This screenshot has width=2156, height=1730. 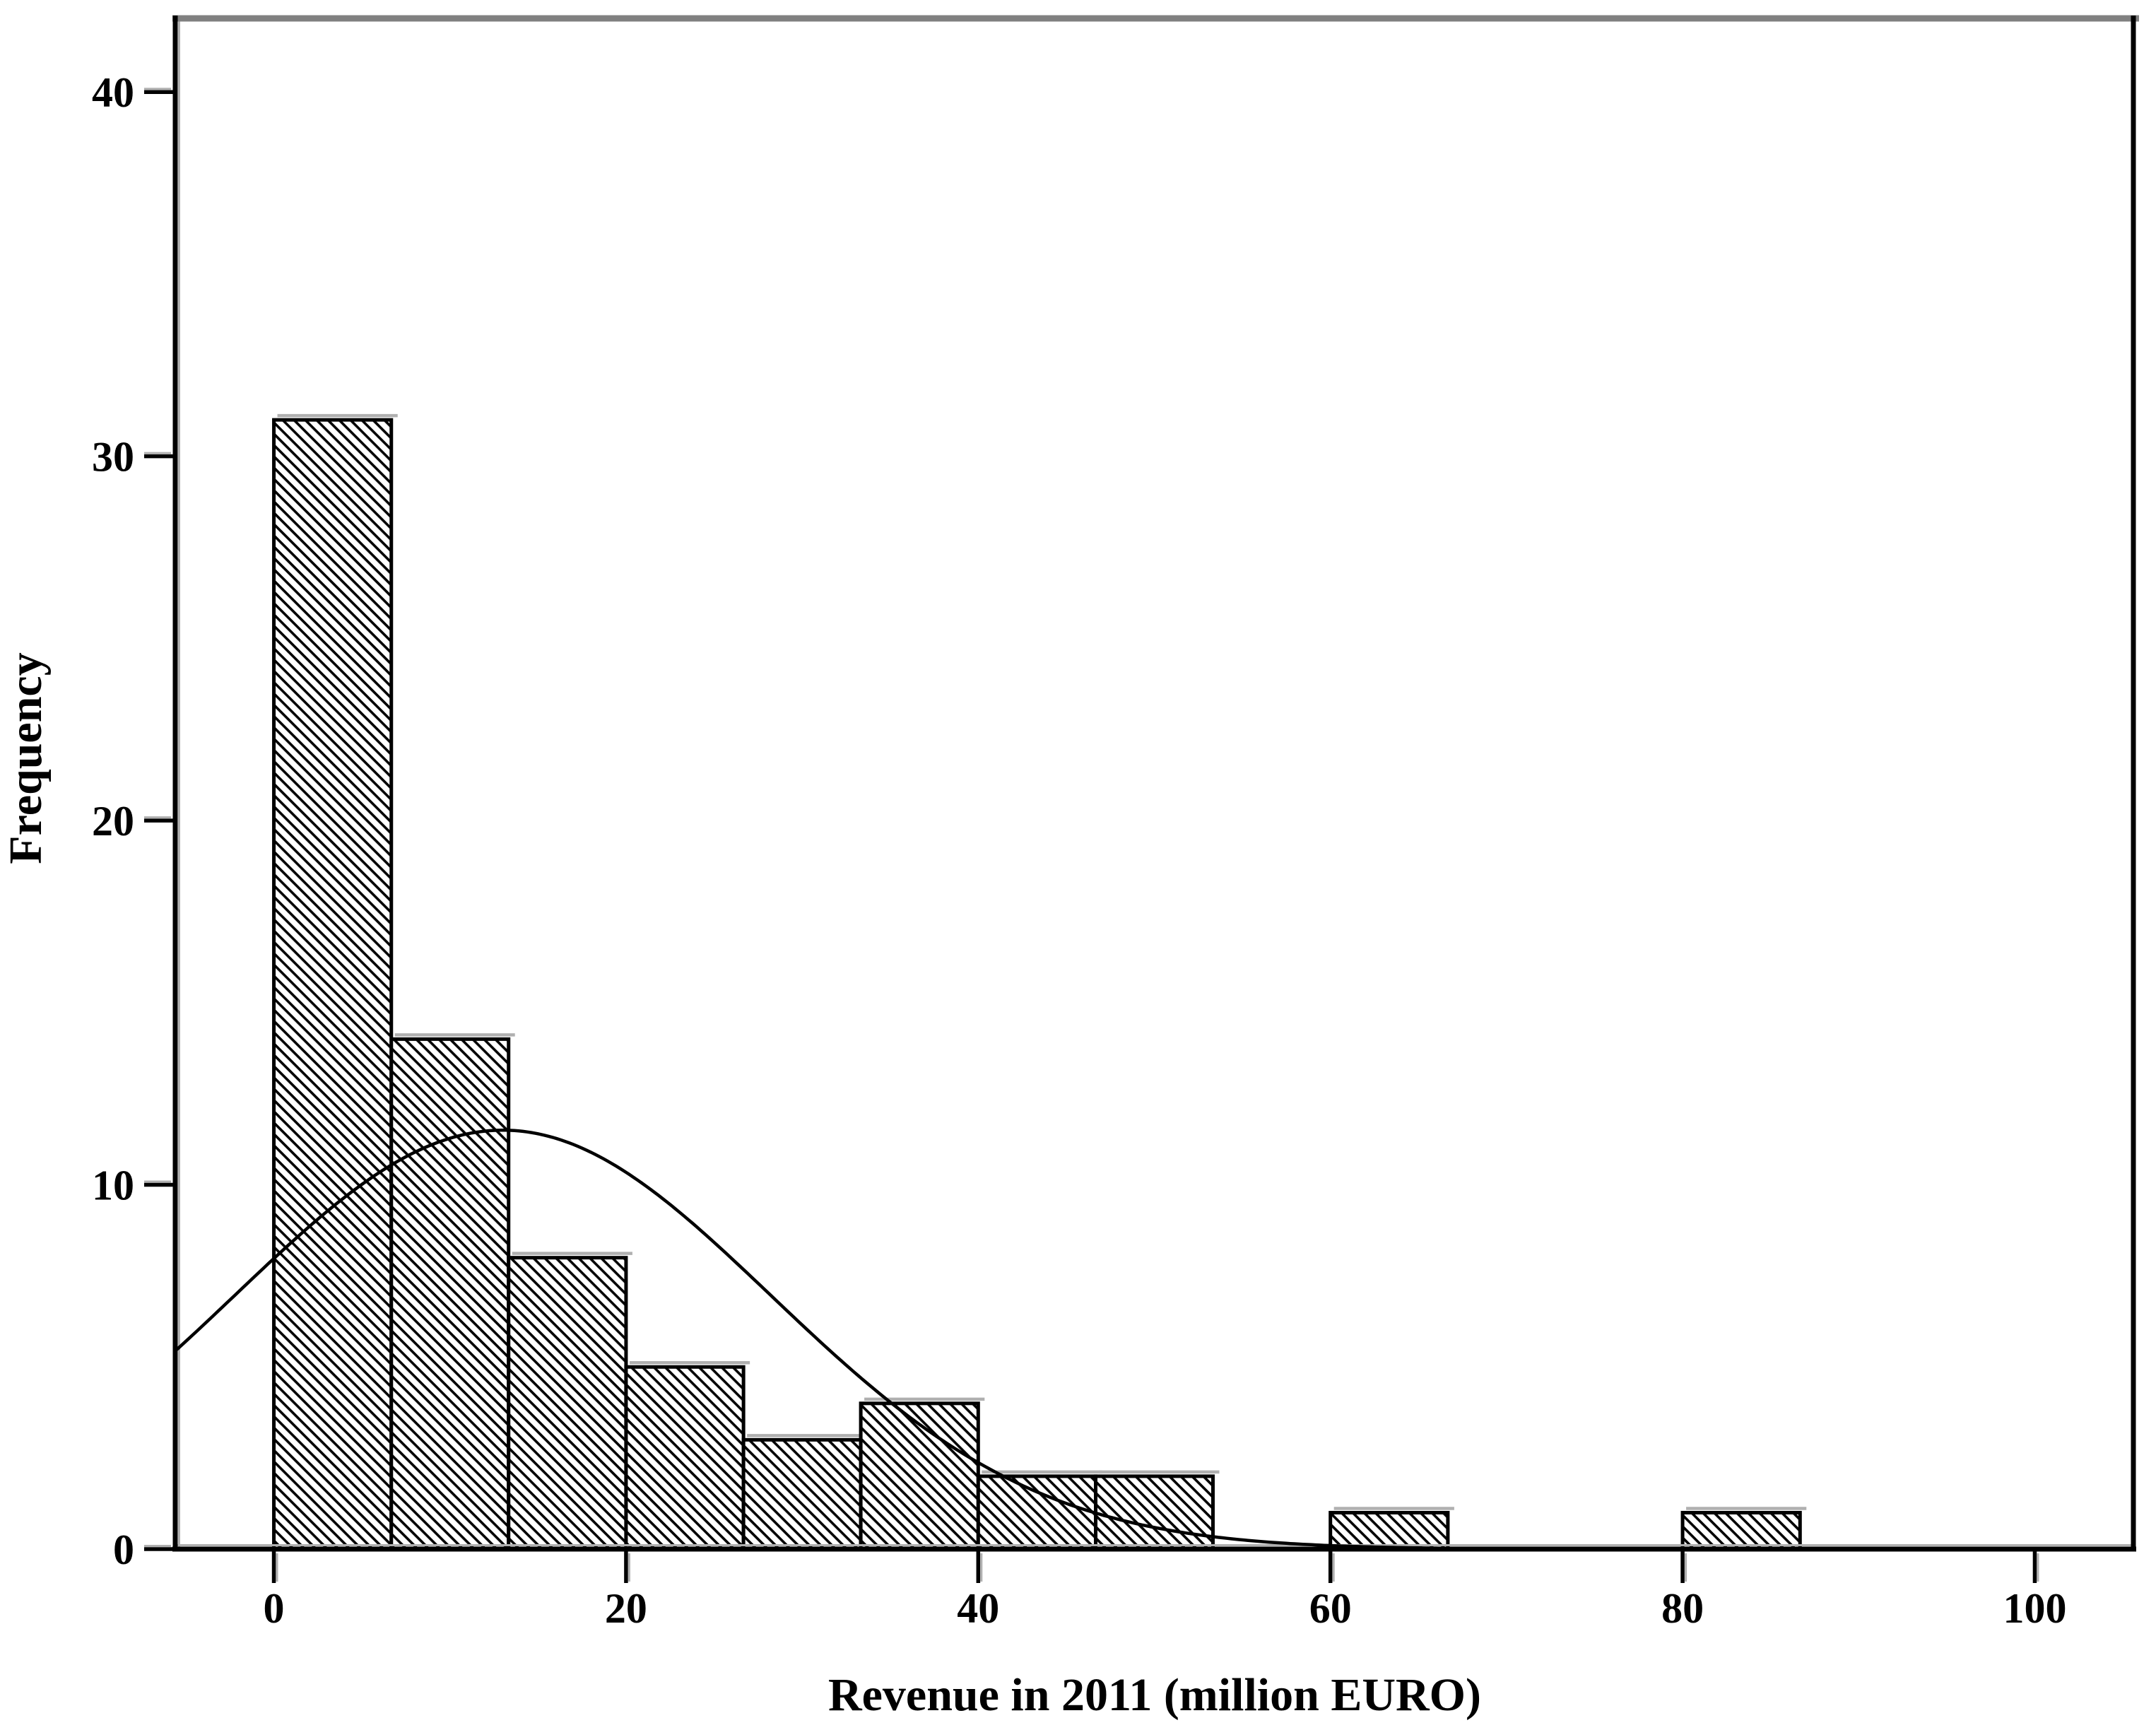 What do you see at coordinates (26, 758) in the screenshot?
I see `y-axis-title: Frequency` at bounding box center [26, 758].